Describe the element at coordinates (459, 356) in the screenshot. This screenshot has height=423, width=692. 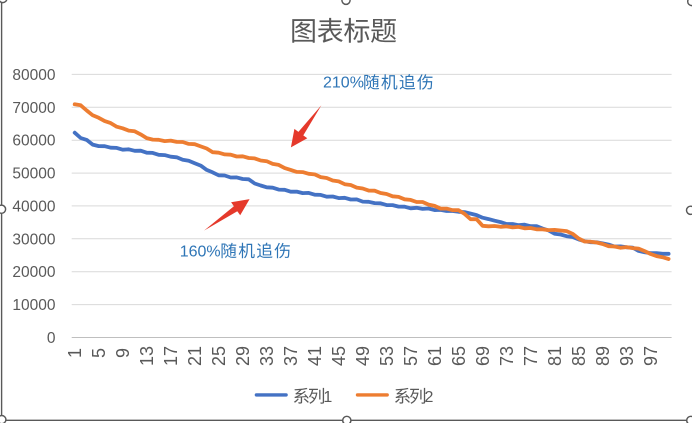
I see `svg-text: 65` at that location.